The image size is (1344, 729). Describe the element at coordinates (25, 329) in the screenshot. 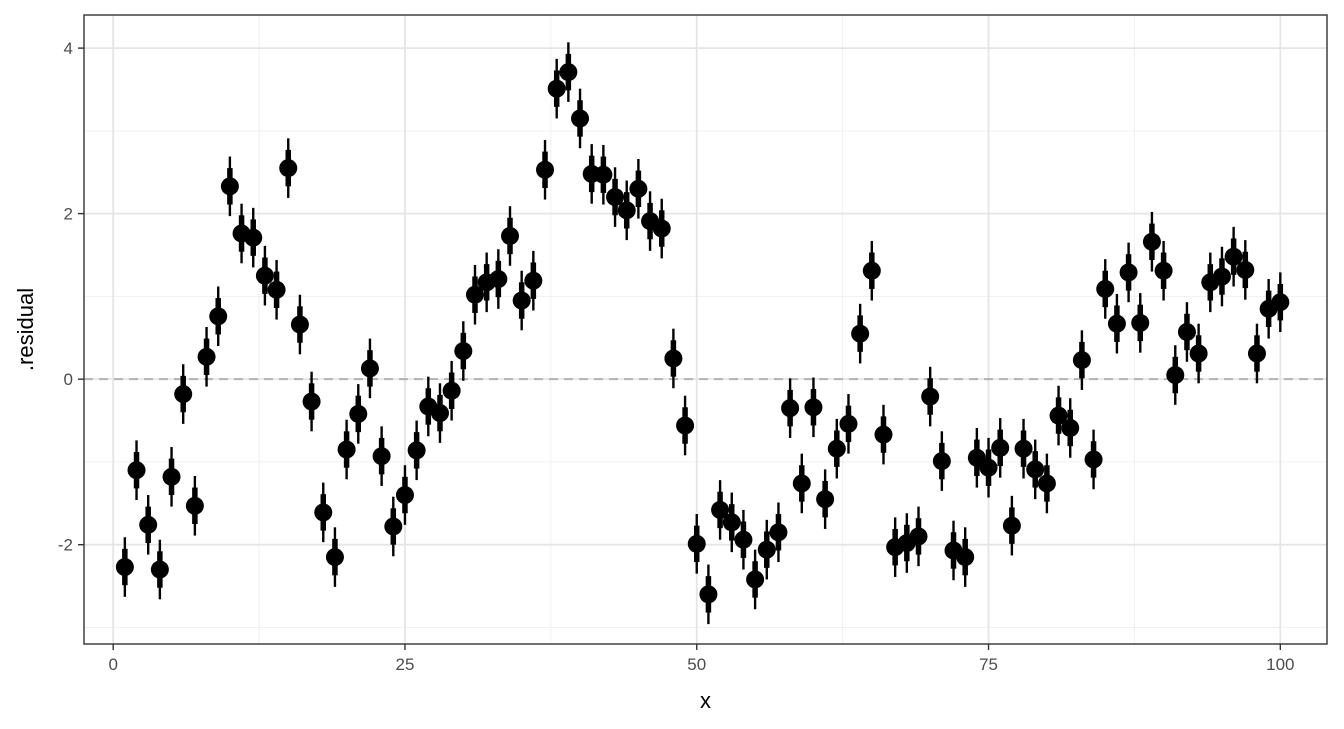

I see `y-axis-title: .residual` at that location.